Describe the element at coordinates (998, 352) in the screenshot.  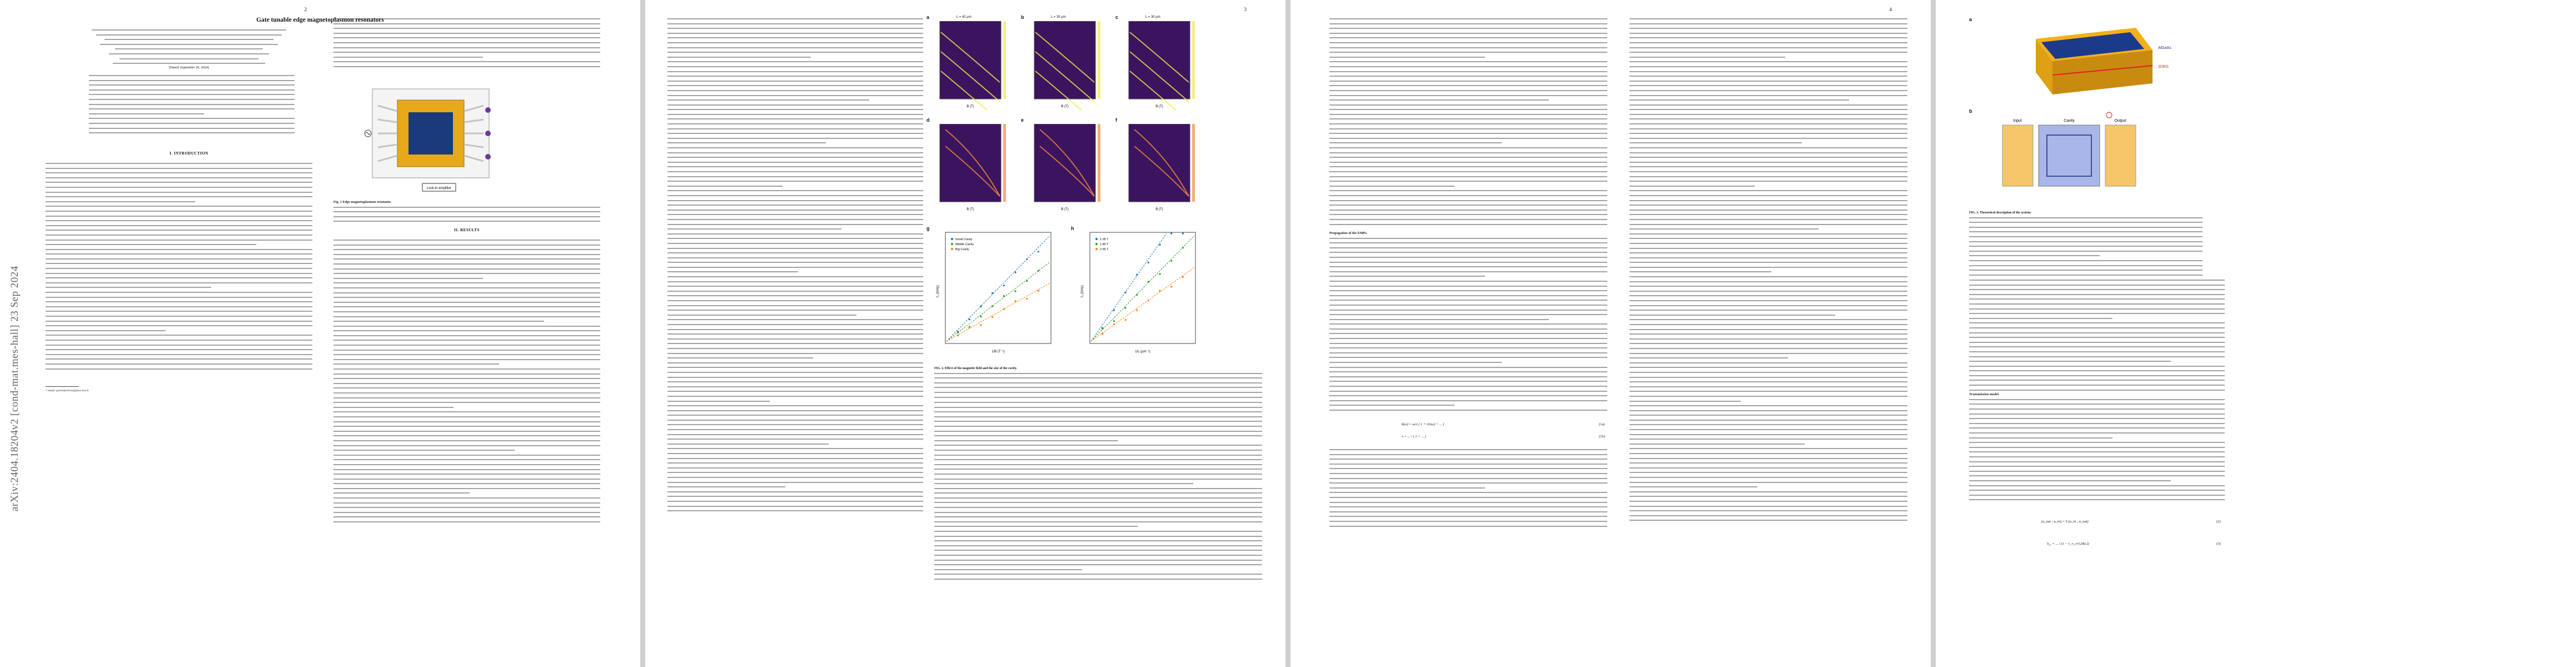
I see `x-axis-label: 1/B (T⁻¹)` at that location.